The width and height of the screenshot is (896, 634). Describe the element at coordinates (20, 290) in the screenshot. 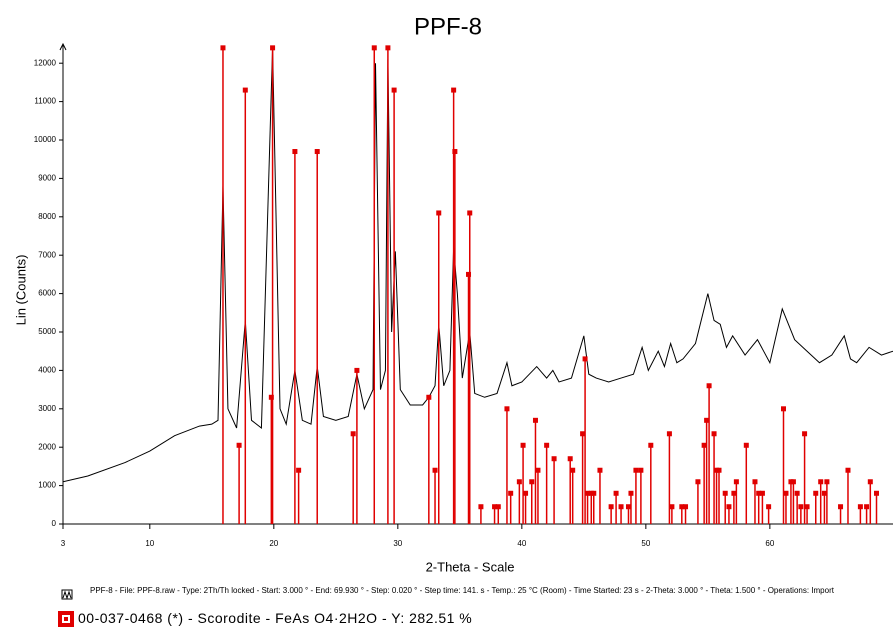

I see `y-axis-label: Lin (Counts)` at that location.